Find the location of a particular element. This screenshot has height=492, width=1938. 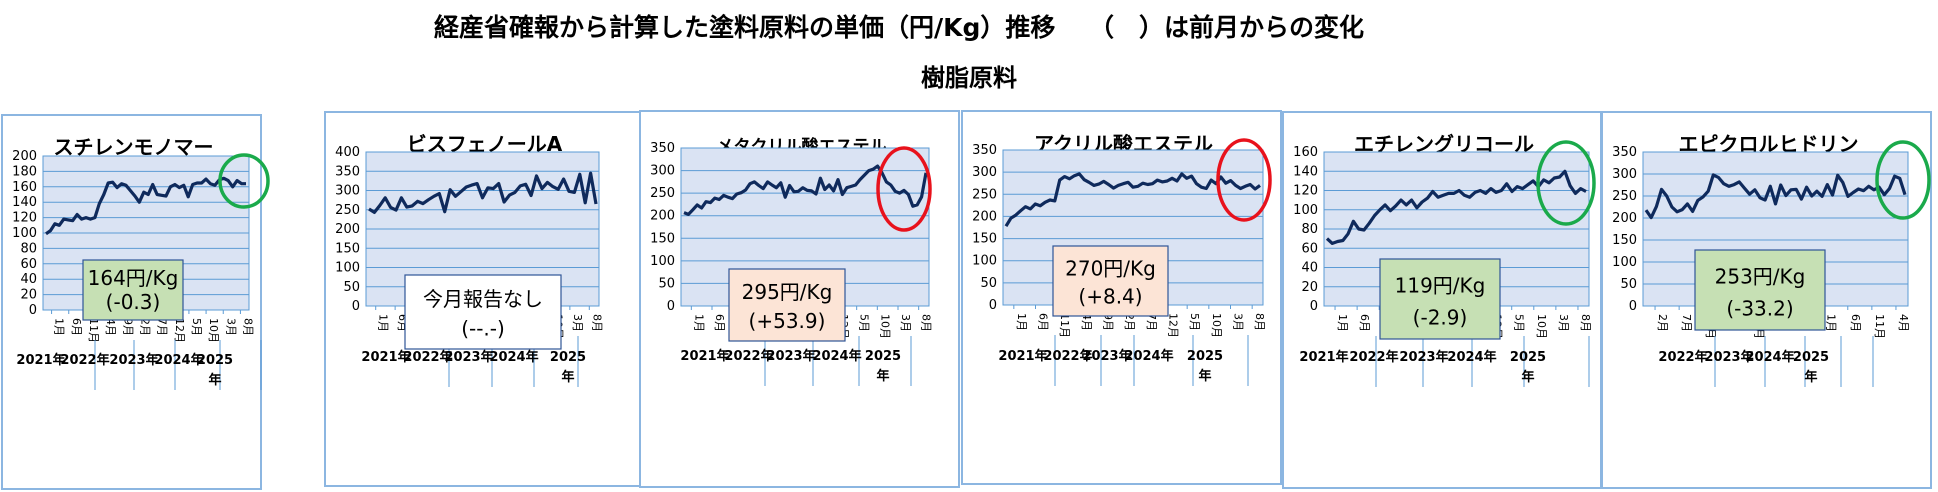

annotation-value: 270円/Kg is located at coordinates (1110, 268).